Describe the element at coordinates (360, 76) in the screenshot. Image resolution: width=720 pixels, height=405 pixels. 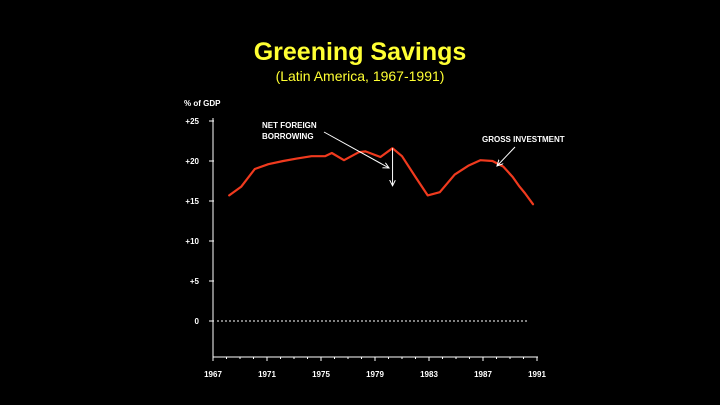
I see `chart-subtitle: (Latin America, 1967-1991)` at that location.